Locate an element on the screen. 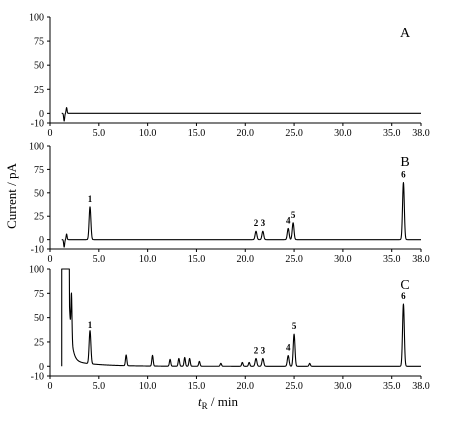 This screenshot has width=451, height=421. x-tick-label-a: 38.0 is located at coordinates (421, 133).